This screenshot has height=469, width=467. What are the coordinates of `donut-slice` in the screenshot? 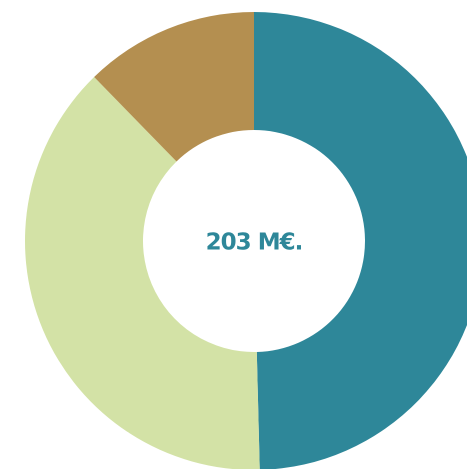 It's located at (174, 87).